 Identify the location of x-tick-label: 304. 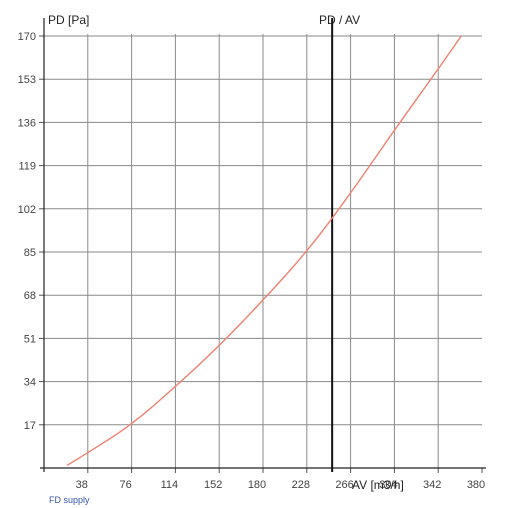
(388, 485).